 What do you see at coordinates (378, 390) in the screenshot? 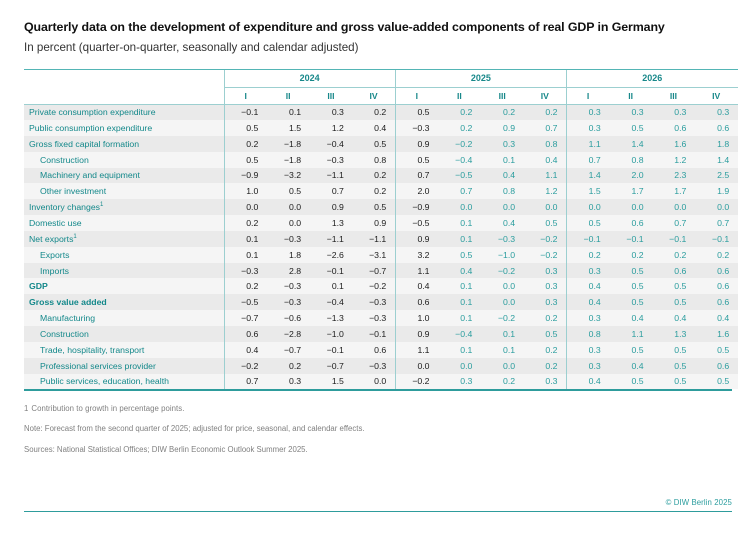
I see `table-bottom-rule` at bounding box center [378, 390].